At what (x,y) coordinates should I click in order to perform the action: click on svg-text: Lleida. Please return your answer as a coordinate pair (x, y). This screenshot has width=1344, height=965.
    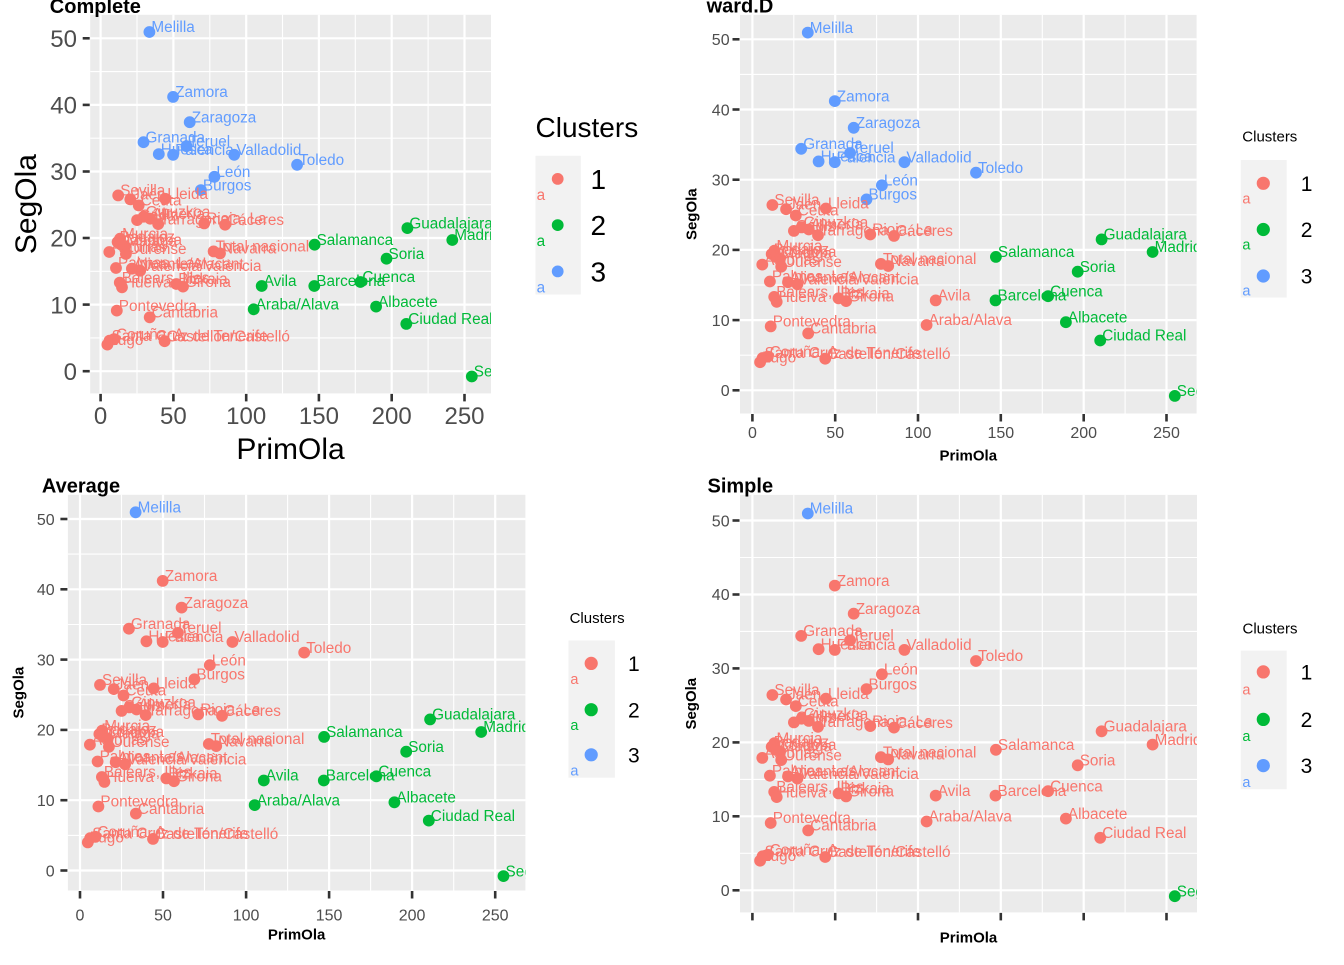
    Looking at the image, I should click on (176, 684).